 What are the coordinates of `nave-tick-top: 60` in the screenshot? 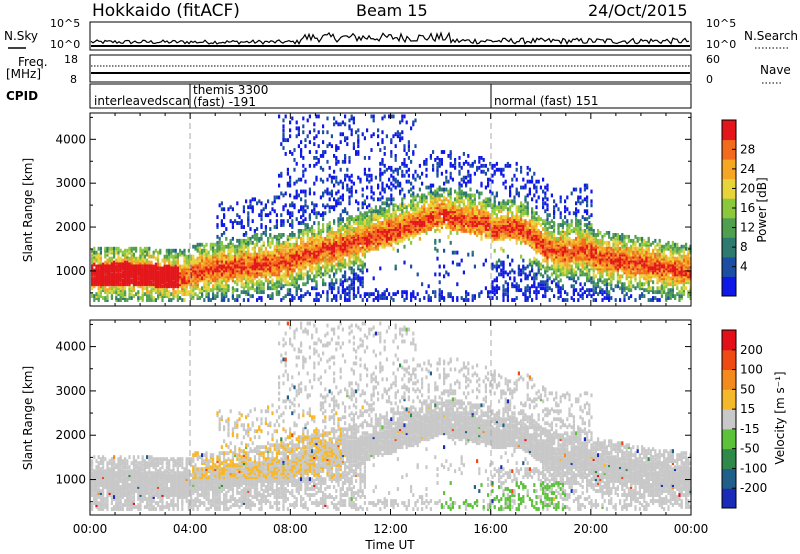 It's located at (713, 59).